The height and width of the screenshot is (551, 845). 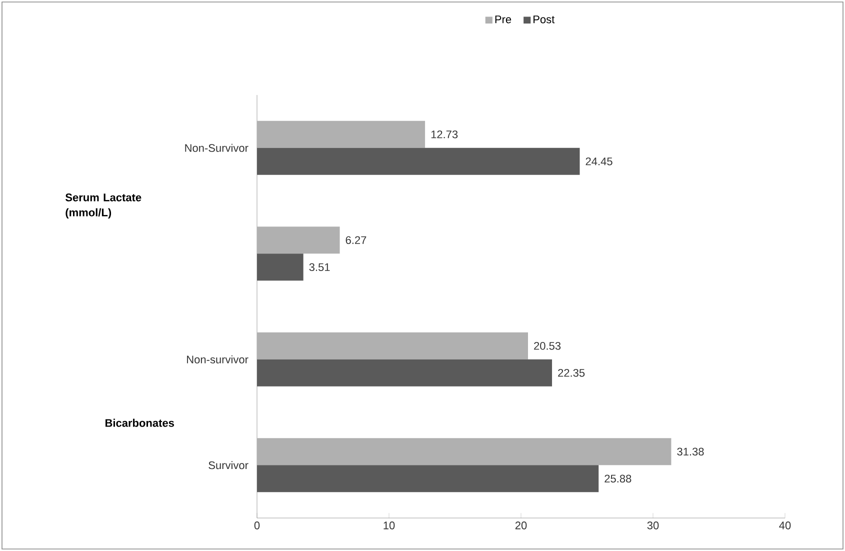 What do you see at coordinates (444, 134) in the screenshot?
I see `data-label: 12.73` at bounding box center [444, 134].